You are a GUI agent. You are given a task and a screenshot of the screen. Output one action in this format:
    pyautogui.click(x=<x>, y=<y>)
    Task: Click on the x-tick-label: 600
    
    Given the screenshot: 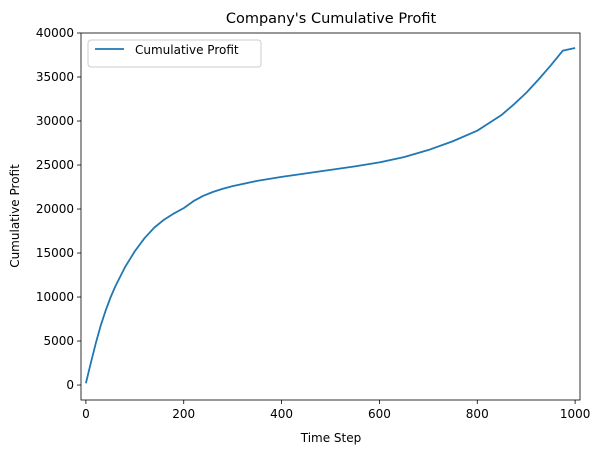 What is the action you would take?
    pyautogui.click(x=379, y=414)
    